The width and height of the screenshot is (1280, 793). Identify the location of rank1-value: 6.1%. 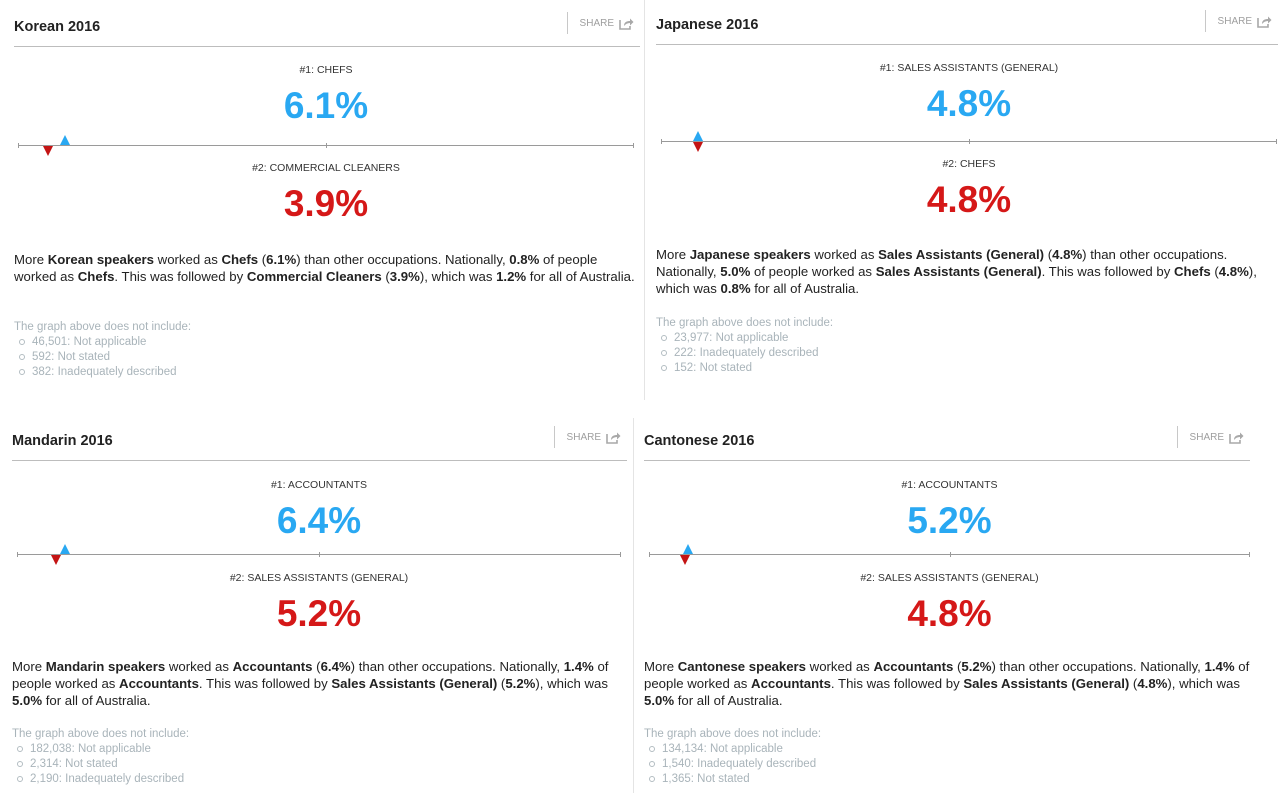
(326, 105).